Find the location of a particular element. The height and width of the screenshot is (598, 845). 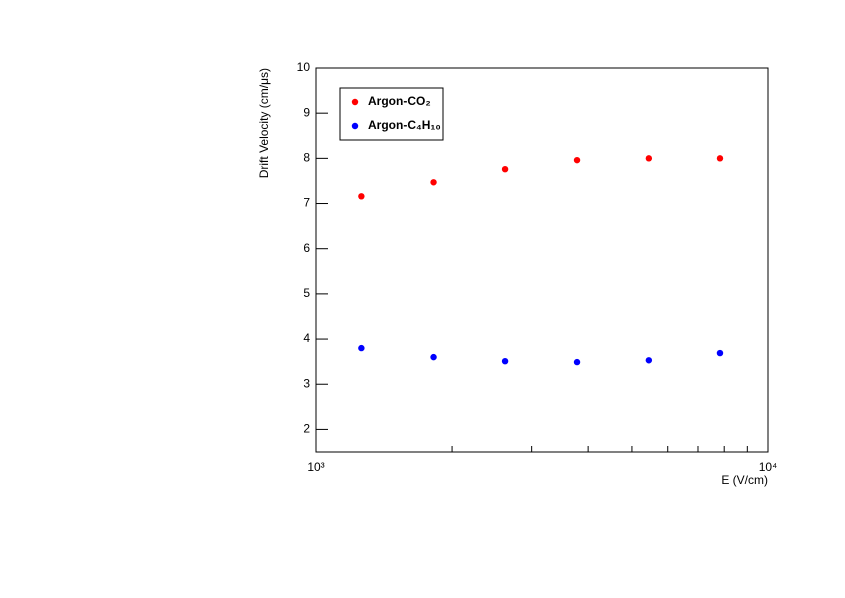

x-tick-label: 10⁴ is located at coordinates (768, 467).